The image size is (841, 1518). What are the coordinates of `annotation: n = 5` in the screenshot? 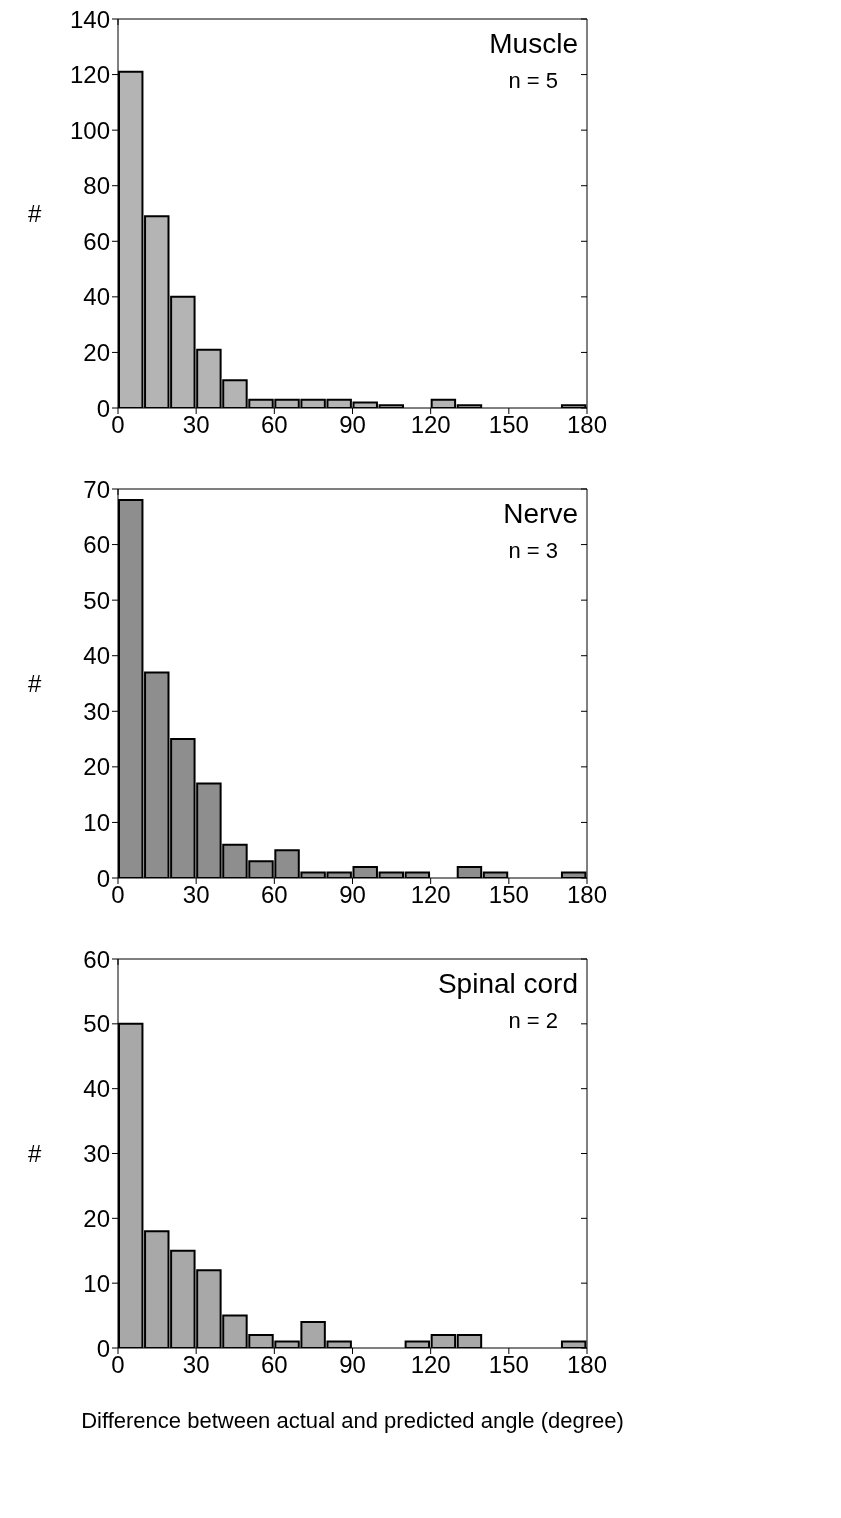 It's located at (533, 81).